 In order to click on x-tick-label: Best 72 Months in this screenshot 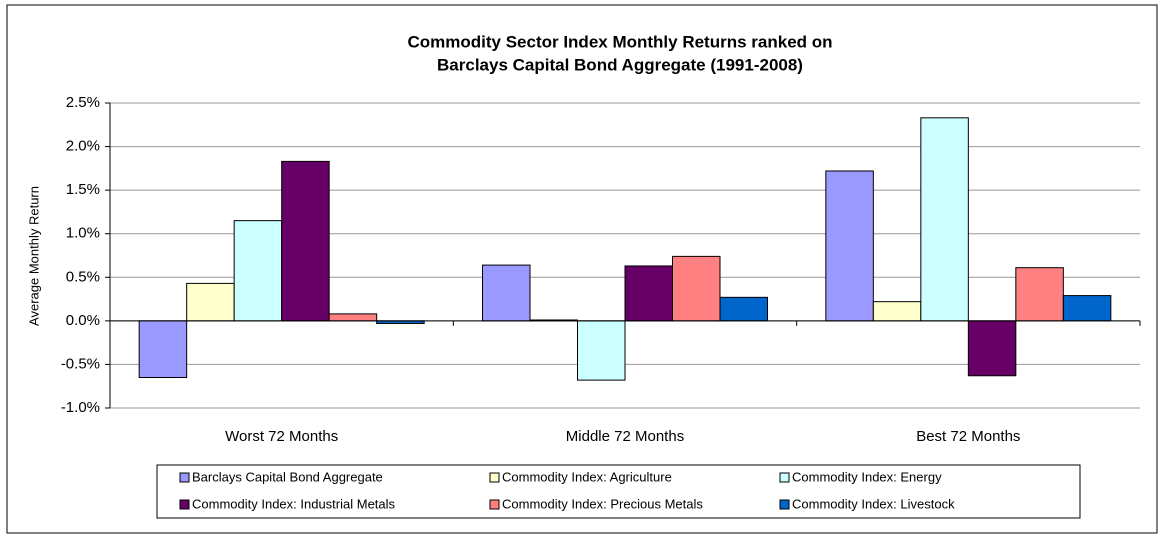, I will do `click(968, 436)`.